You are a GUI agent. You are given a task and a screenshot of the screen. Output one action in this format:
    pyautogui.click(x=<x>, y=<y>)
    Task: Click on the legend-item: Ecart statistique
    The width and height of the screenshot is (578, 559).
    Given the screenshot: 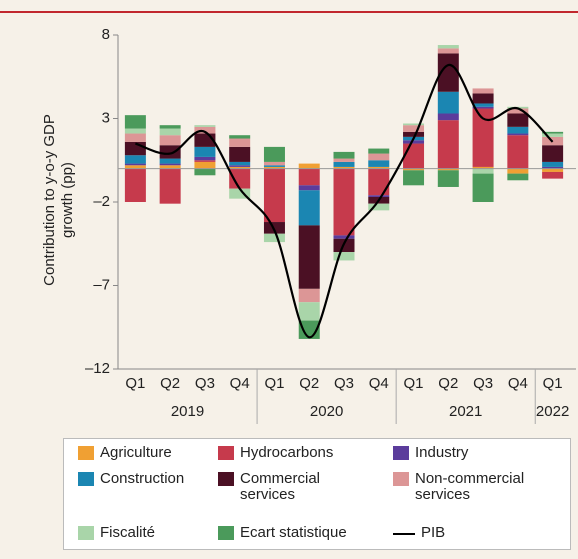 What is the action you would take?
    pyautogui.click(x=305, y=538)
    